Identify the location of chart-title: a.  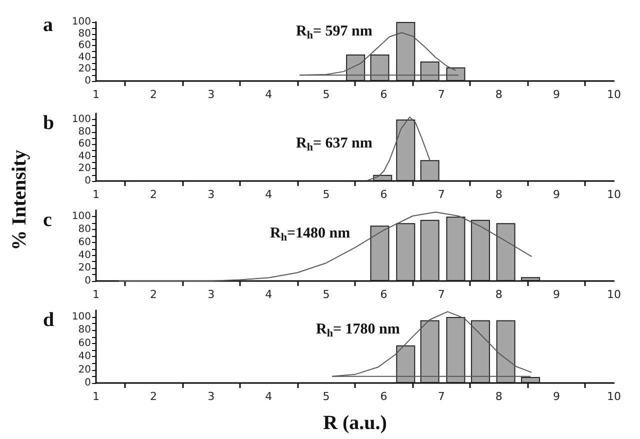
(48, 25).